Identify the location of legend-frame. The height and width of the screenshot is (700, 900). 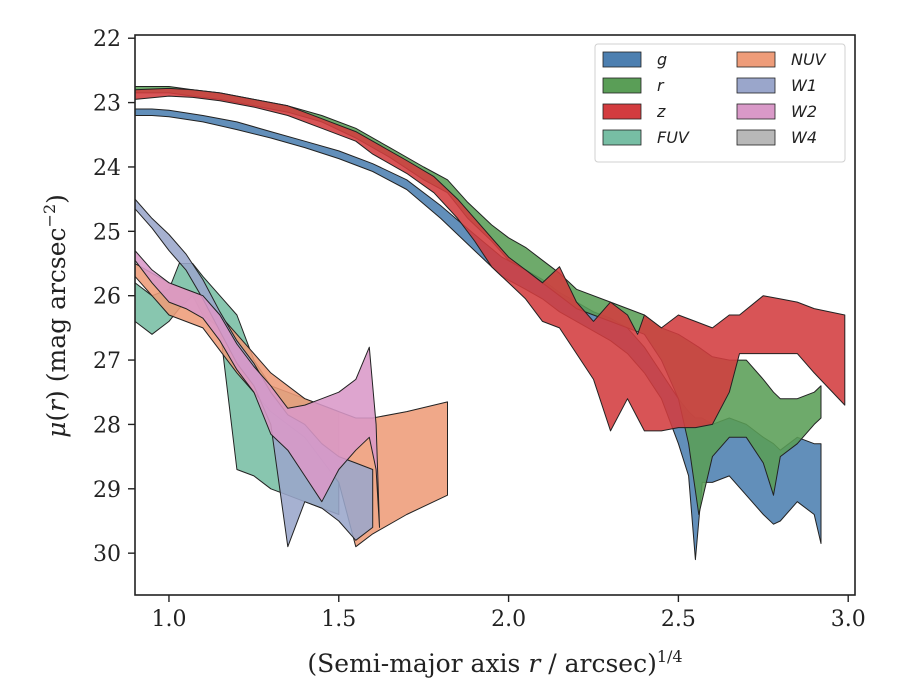
(720, 103).